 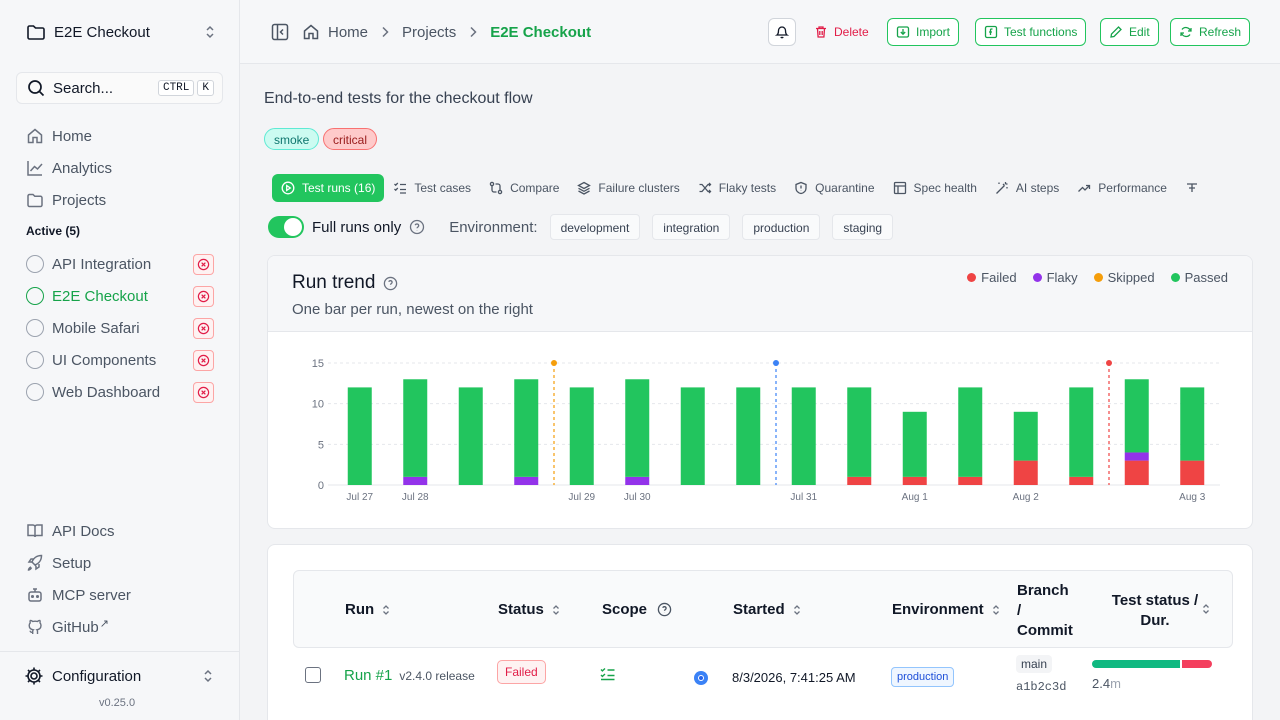 What do you see at coordinates (1101, 683) in the screenshot?
I see `duration-value: 2.4` at bounding box center [1101, 683].